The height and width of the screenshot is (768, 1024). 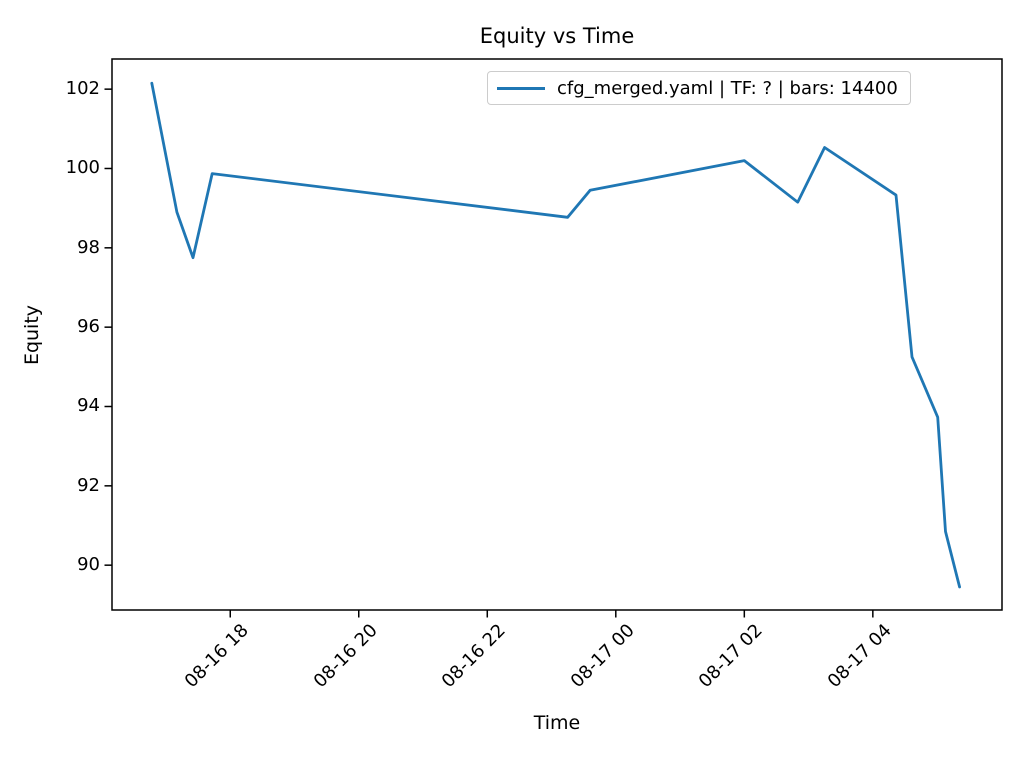 I want to click on legend-label: cfg_merged.yaml | TF: ? | bars: 14400, so click(x=727, y=88).